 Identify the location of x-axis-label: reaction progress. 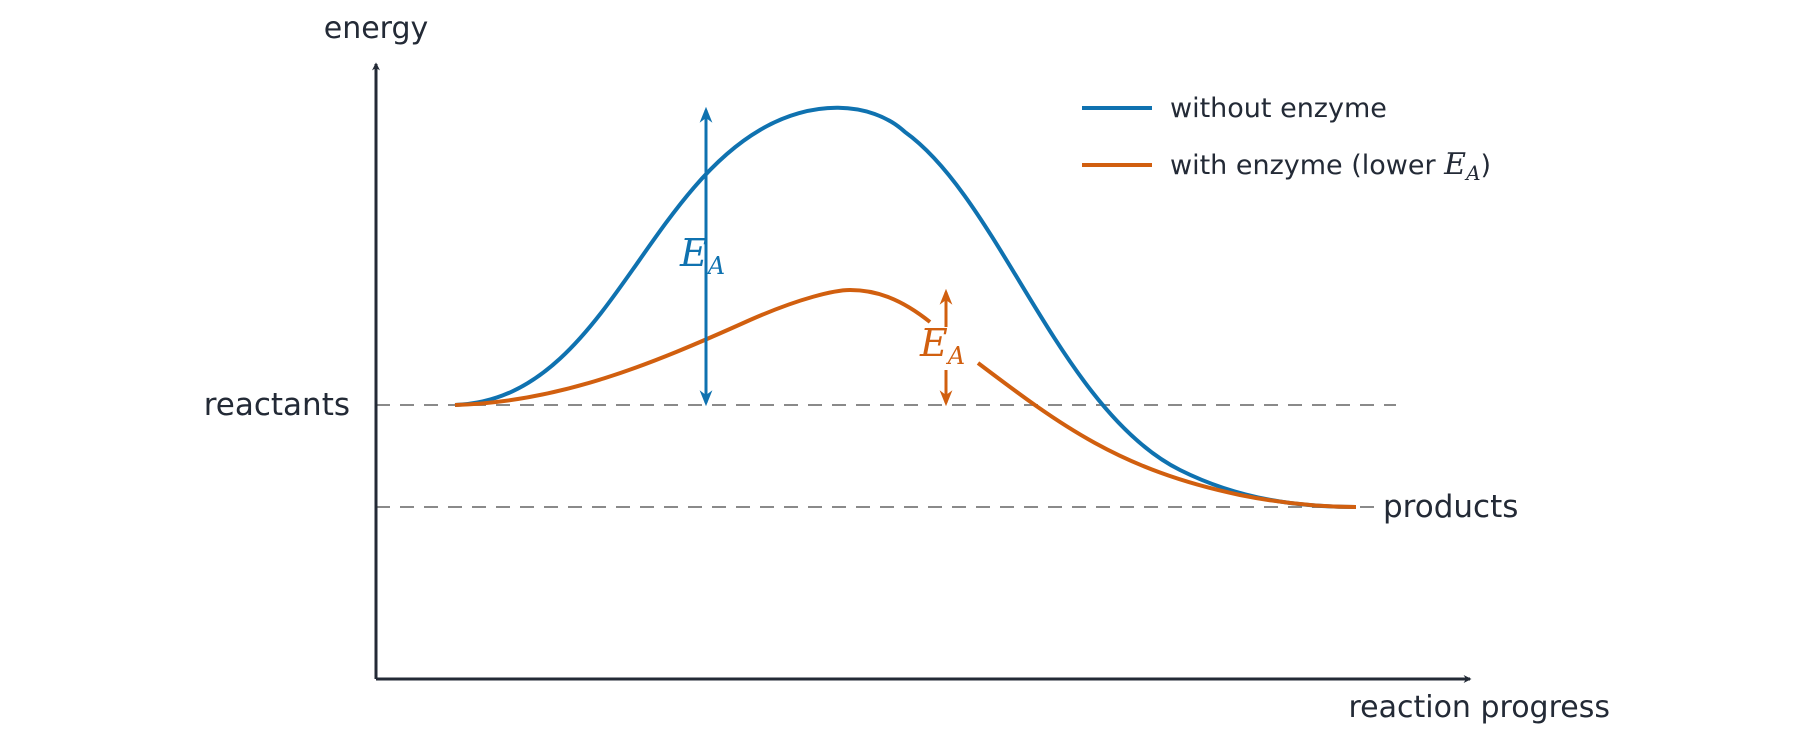
(1479, 707).